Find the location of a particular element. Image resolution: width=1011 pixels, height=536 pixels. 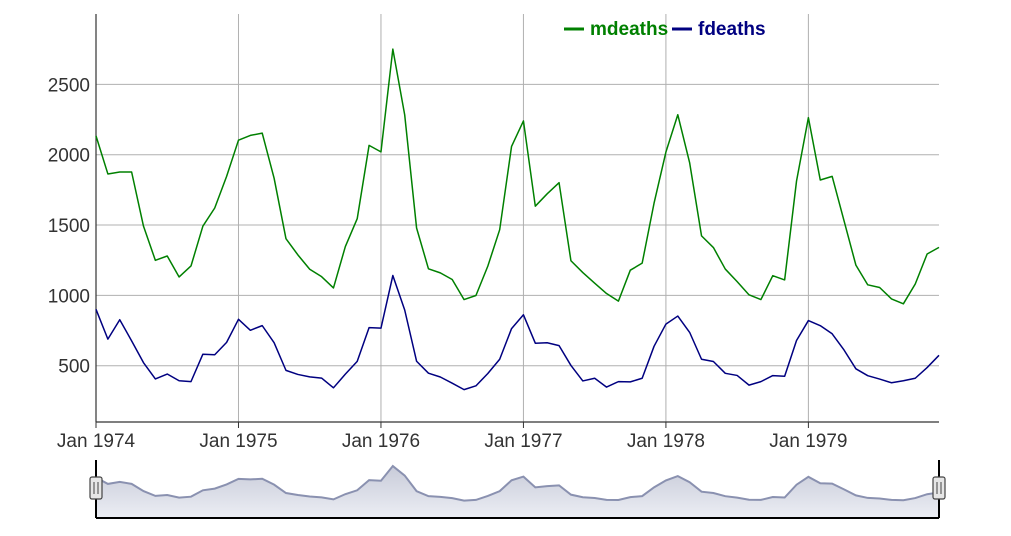

range-selector is located at coordinates (517, 489).